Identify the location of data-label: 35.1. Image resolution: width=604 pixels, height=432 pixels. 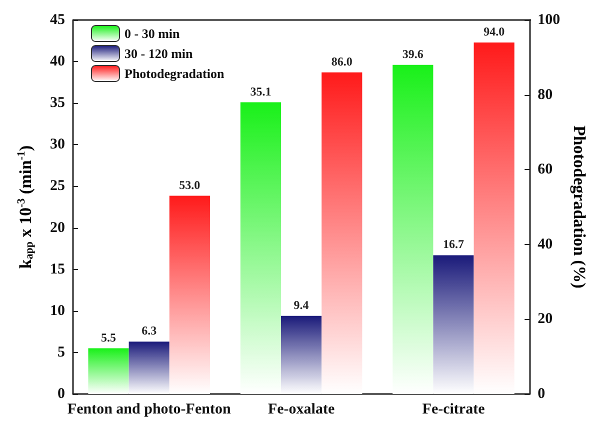
(261, 91).